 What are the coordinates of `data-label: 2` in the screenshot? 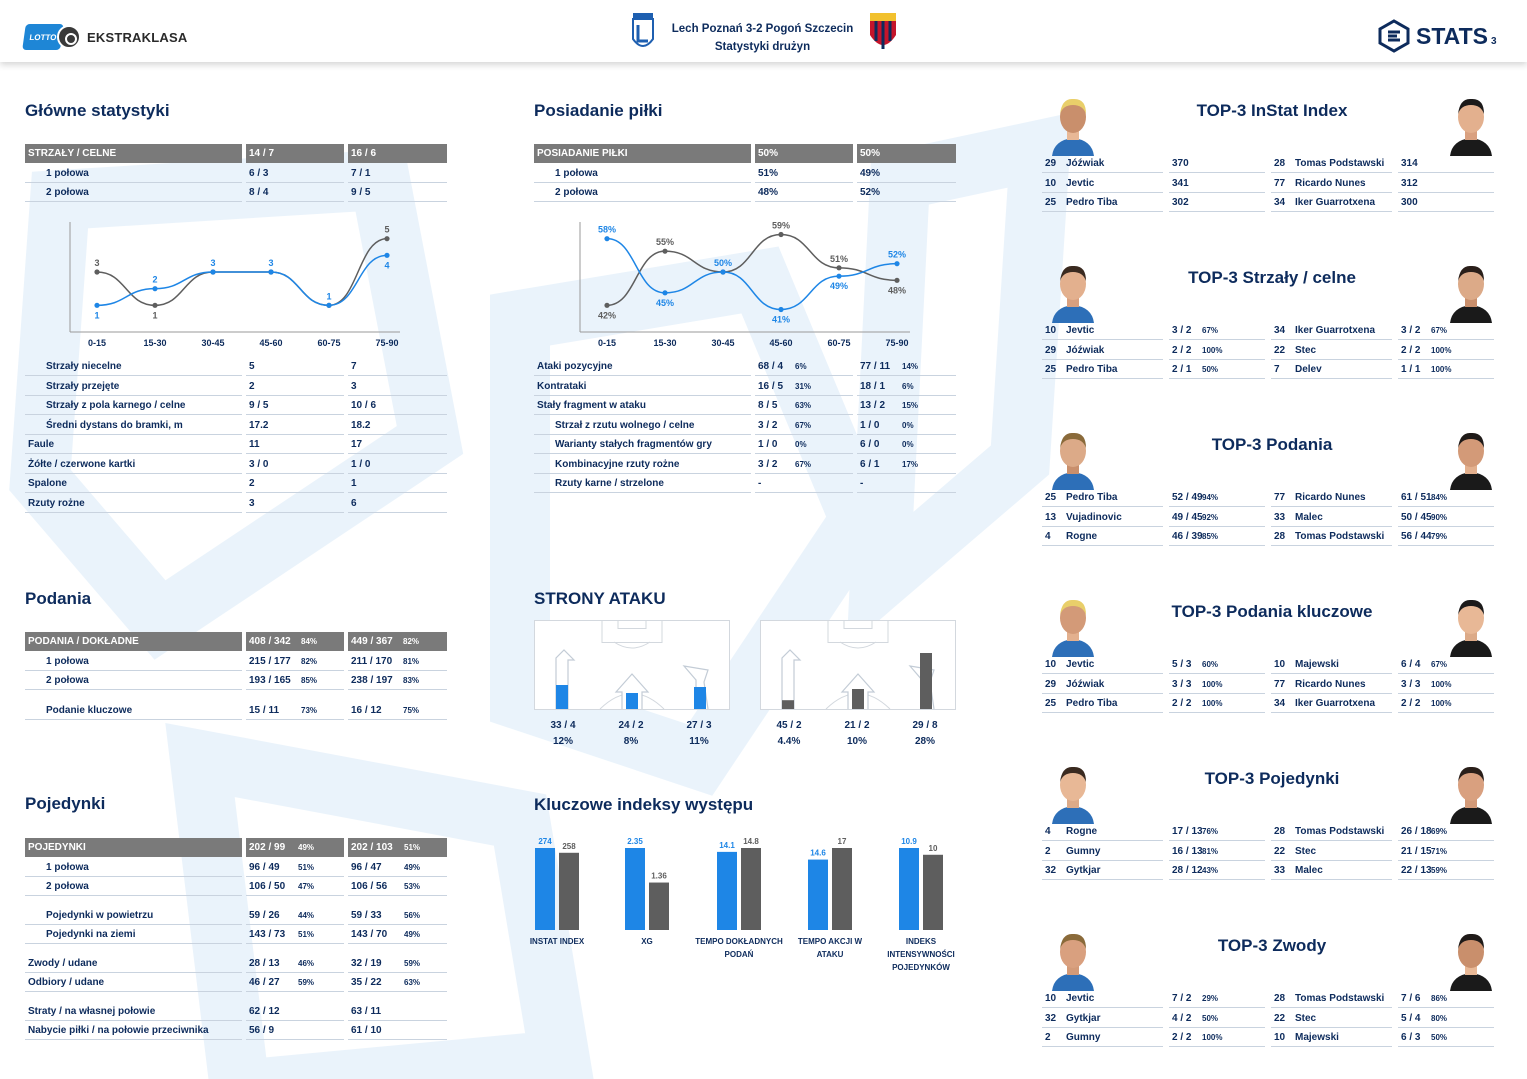 It's located at (154, 280).